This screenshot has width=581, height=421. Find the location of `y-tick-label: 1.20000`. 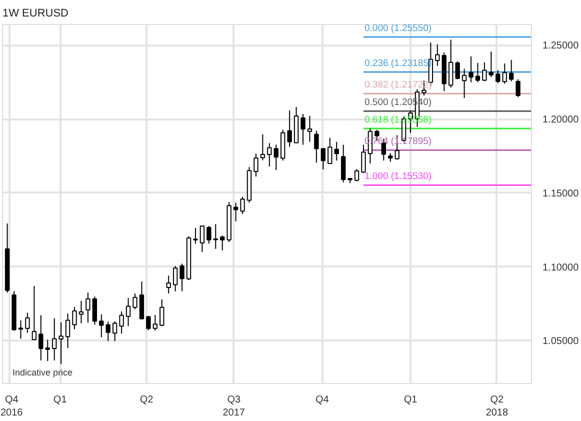

y-tick-label: 1.20000 is located at coordinates (561, 120).